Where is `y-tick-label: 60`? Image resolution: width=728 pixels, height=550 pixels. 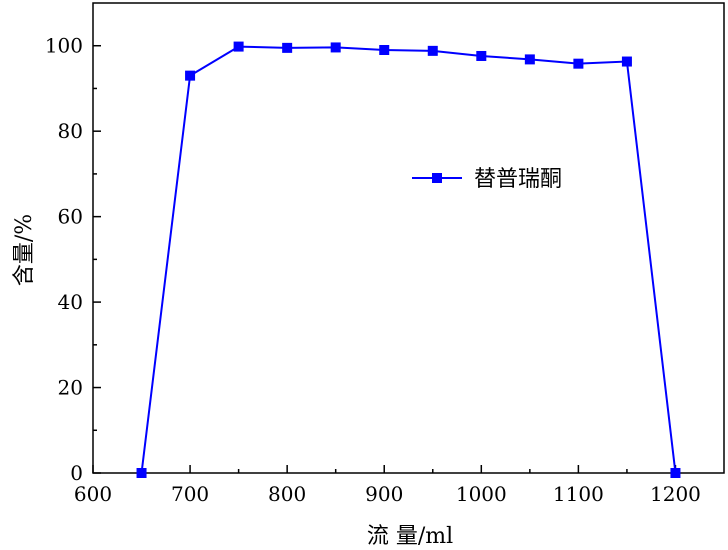
y-tick-label: 60 is located at coordinates (70, 217).